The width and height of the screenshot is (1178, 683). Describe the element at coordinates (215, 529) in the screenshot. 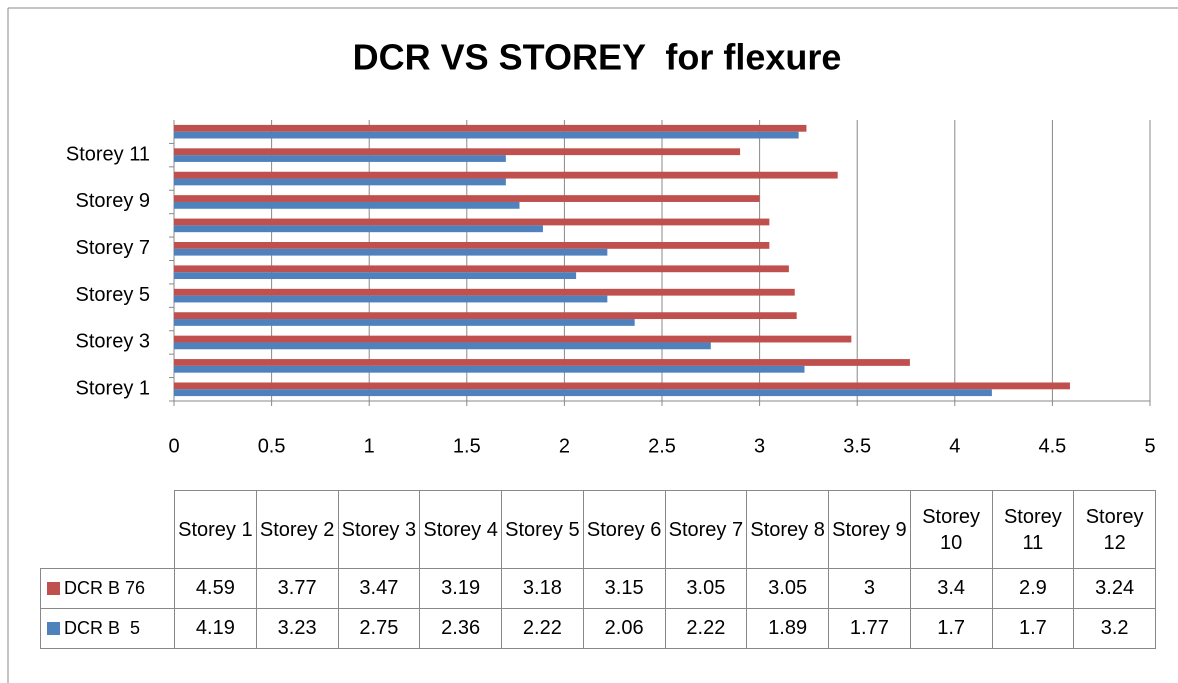

I see `category-cell: Storey 1` at that location.